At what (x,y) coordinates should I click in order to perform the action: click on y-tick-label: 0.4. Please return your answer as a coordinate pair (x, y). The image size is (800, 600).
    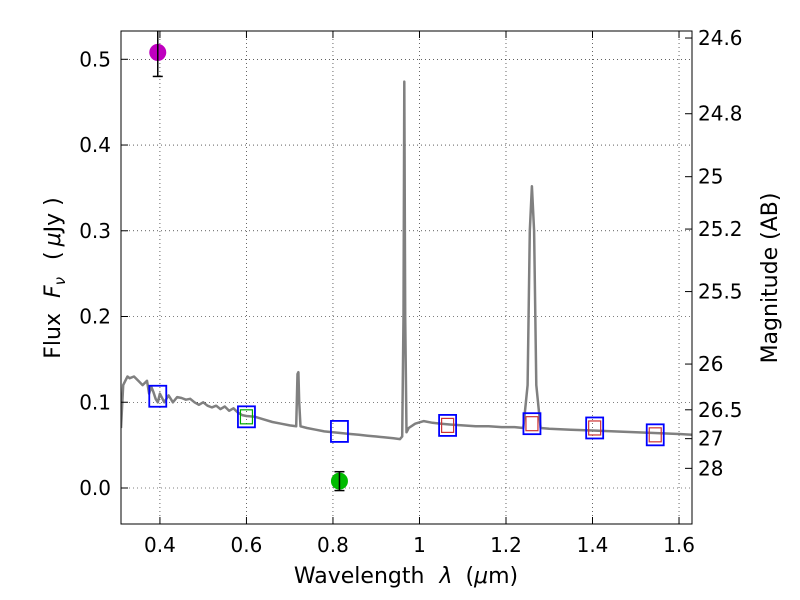
    Looking at the image, I should click on (95, 145).